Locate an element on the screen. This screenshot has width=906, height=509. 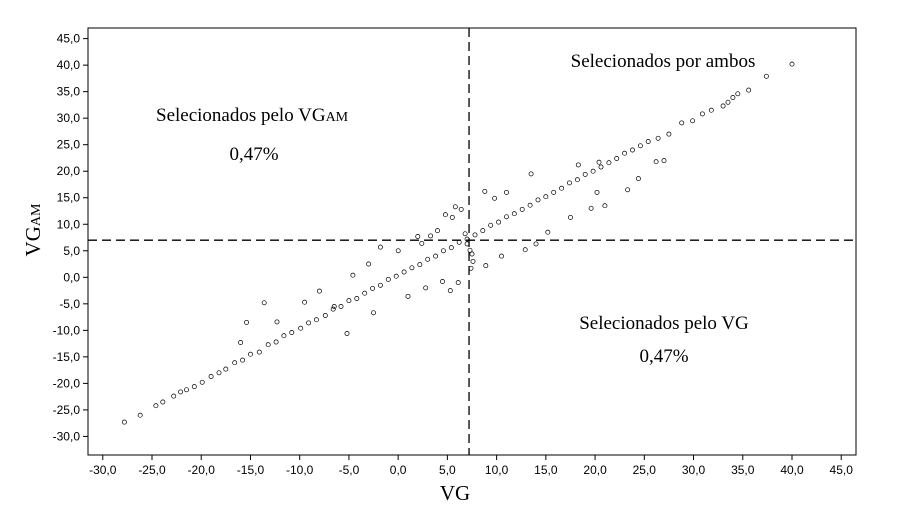
annotation-bottom-right: Selecionados pelo VG is located at coordinates (664, 323).